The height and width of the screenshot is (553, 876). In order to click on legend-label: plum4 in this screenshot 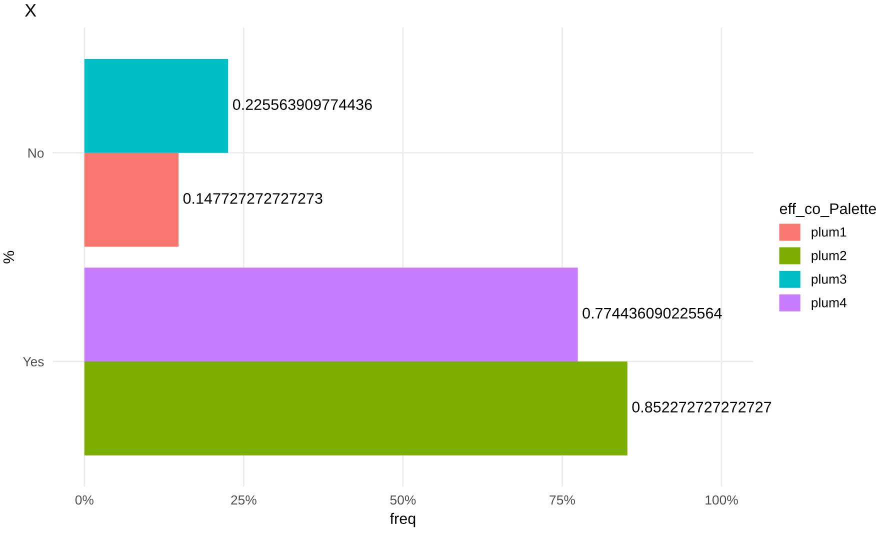, I will do `click(829, 304)`.